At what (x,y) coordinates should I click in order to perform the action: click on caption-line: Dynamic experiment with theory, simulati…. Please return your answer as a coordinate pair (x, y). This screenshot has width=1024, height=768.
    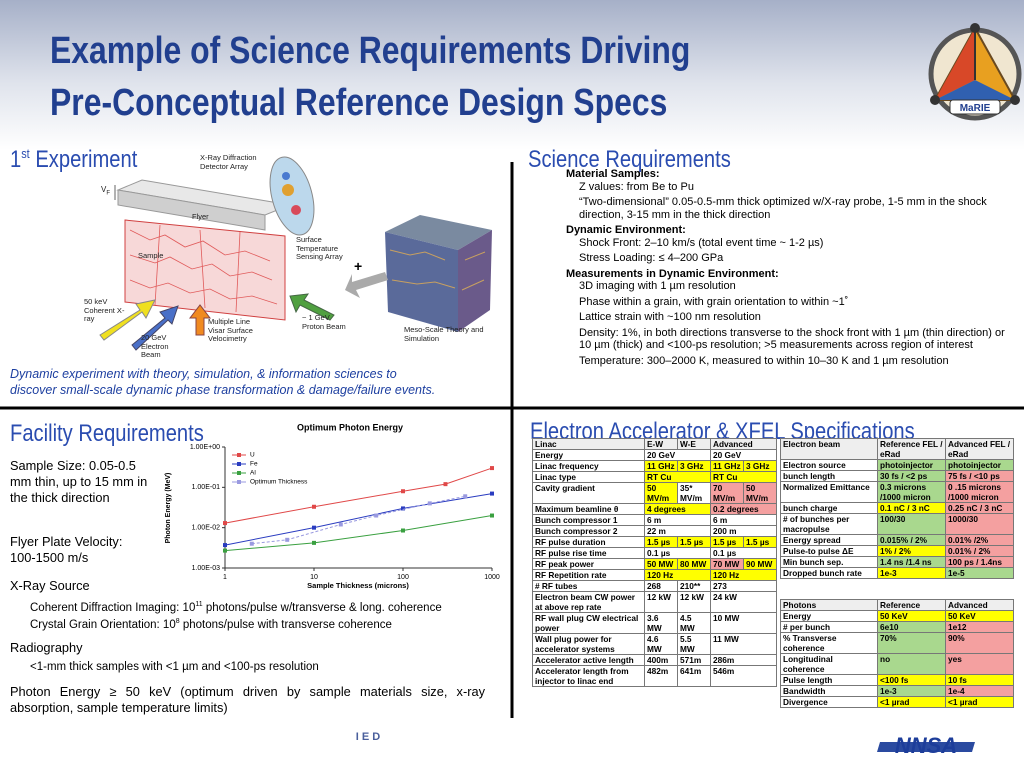
    Looking at the image, I should click on (203, 374).